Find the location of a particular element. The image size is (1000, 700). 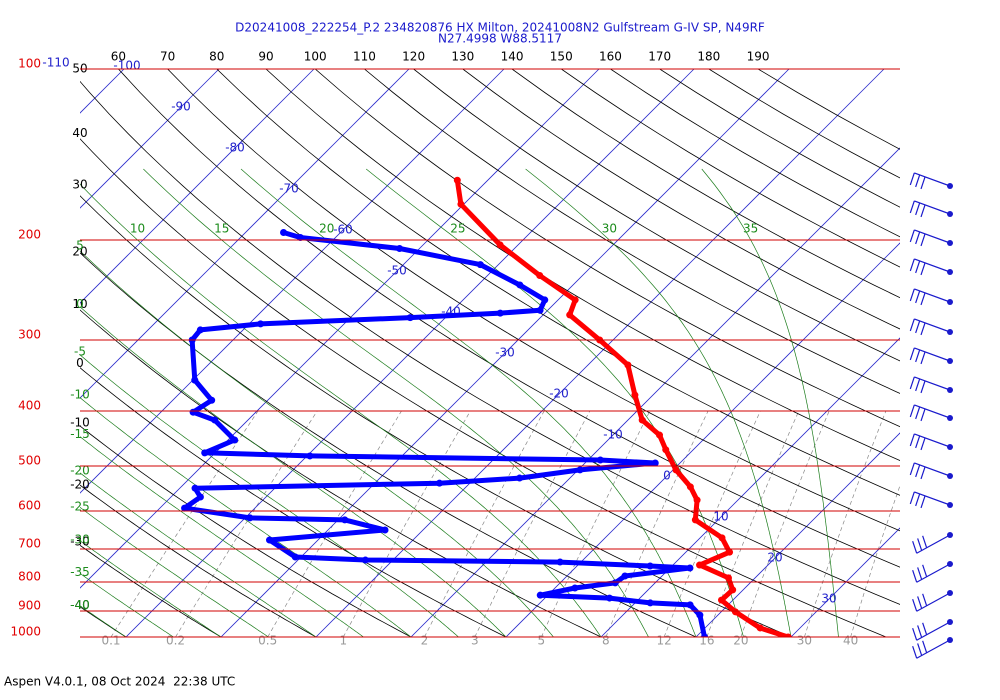

mixing-ratio-label: 0.1 is located at coordinates (110, 641).